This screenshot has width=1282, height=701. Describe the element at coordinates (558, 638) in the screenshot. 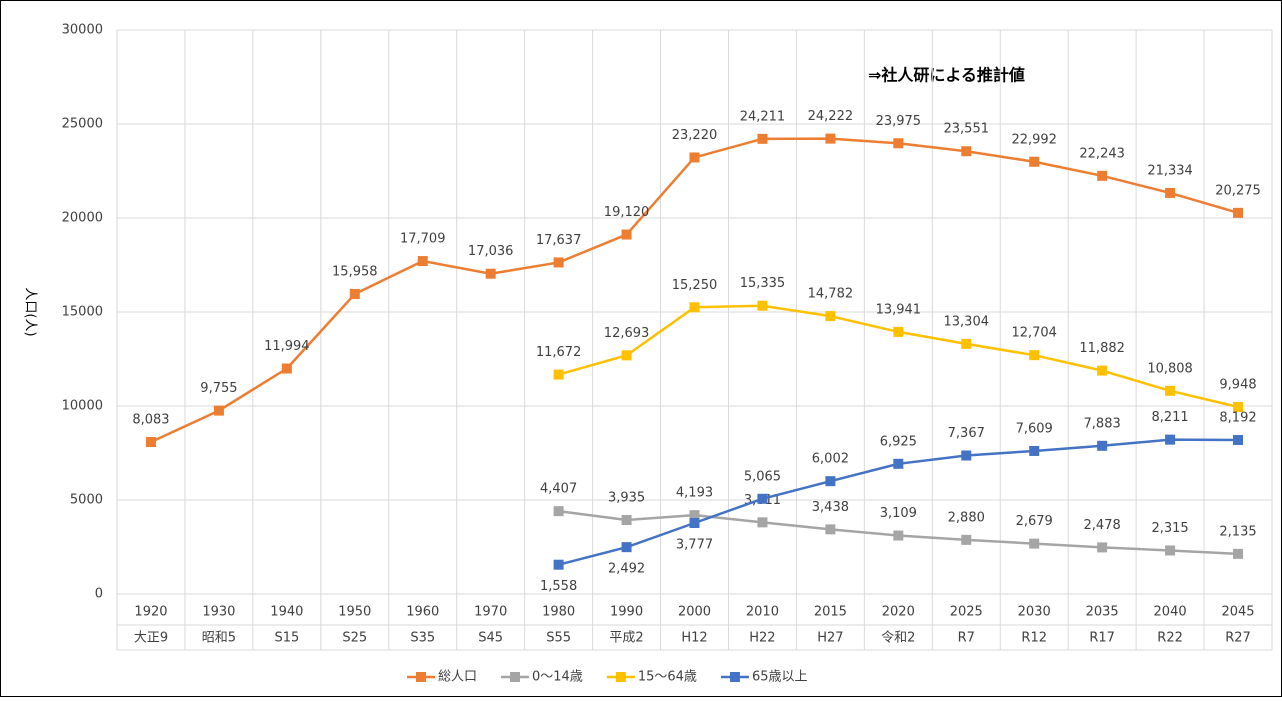

I see `x-tick-label-era: S55` at that location.